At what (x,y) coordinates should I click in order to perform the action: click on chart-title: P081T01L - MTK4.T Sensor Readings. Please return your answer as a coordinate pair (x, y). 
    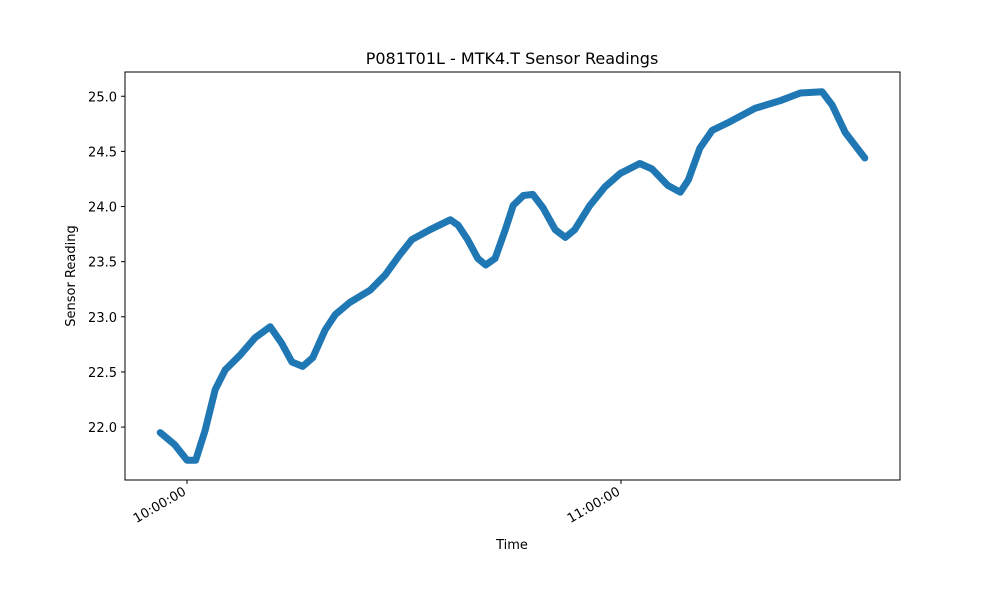
    Looking at the image, I should click on (512, 58).